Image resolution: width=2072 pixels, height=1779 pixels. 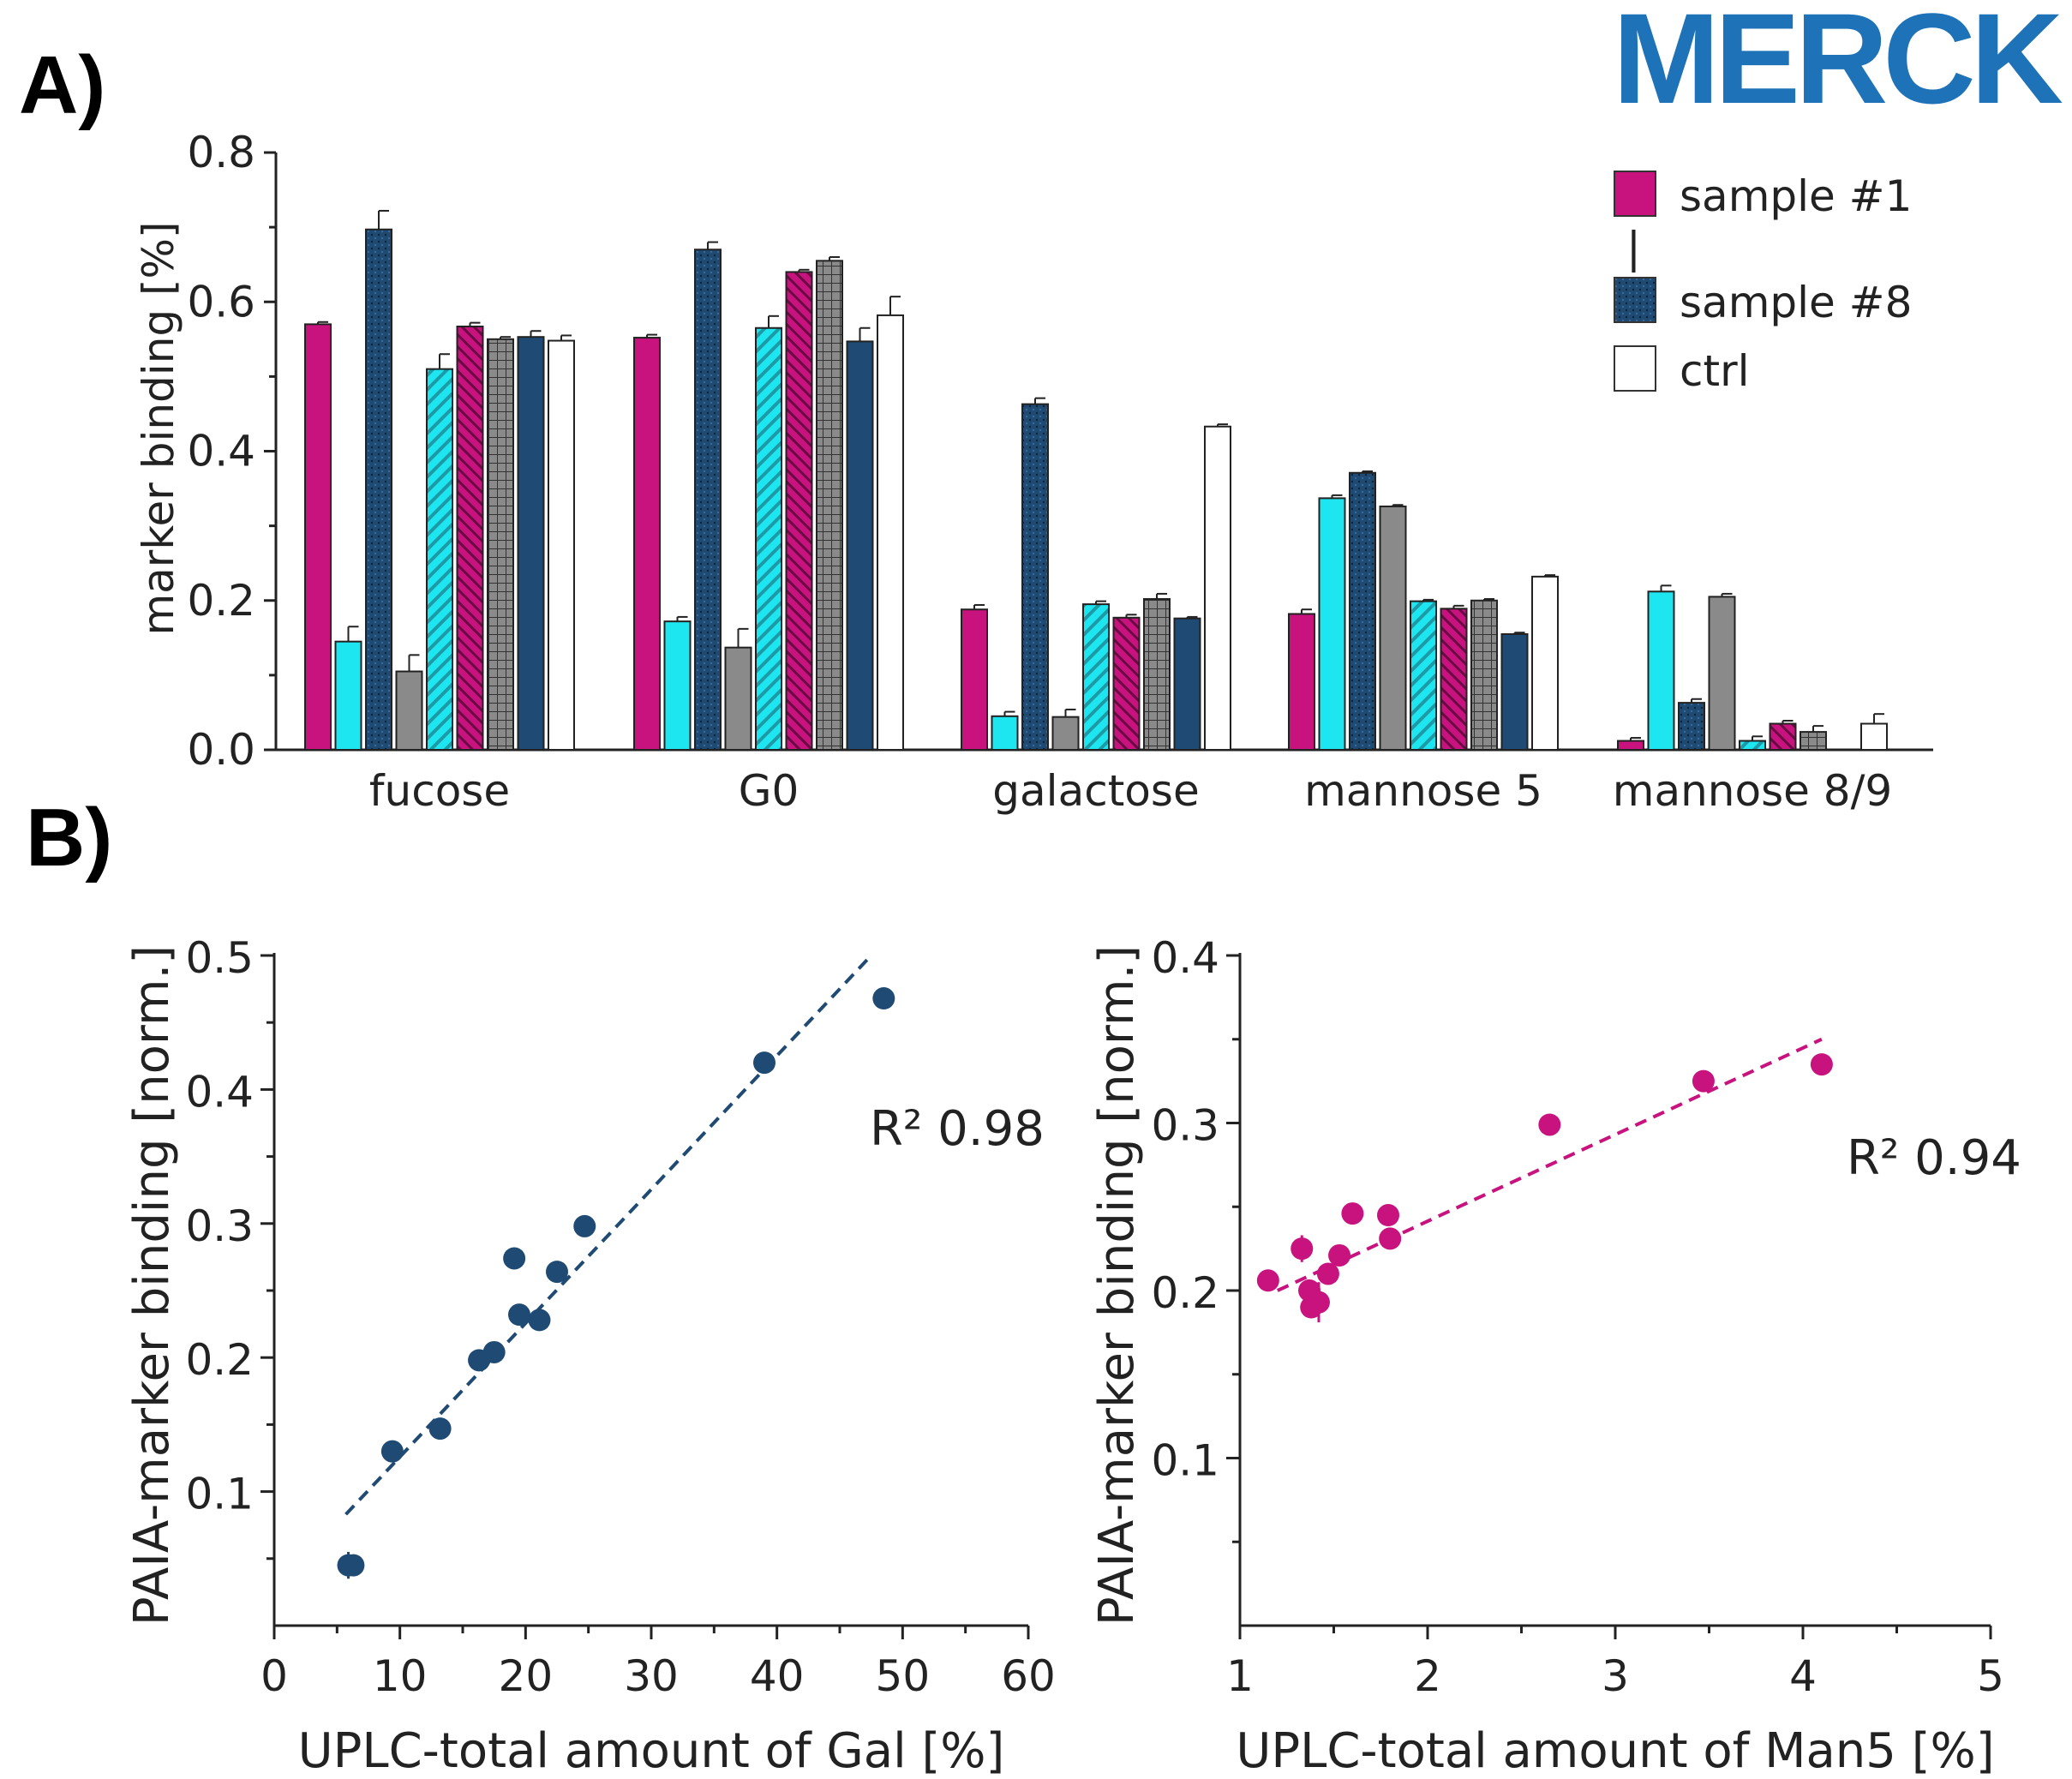 I want to click on x-tick-label: 40, so click(x=777, y=1676).